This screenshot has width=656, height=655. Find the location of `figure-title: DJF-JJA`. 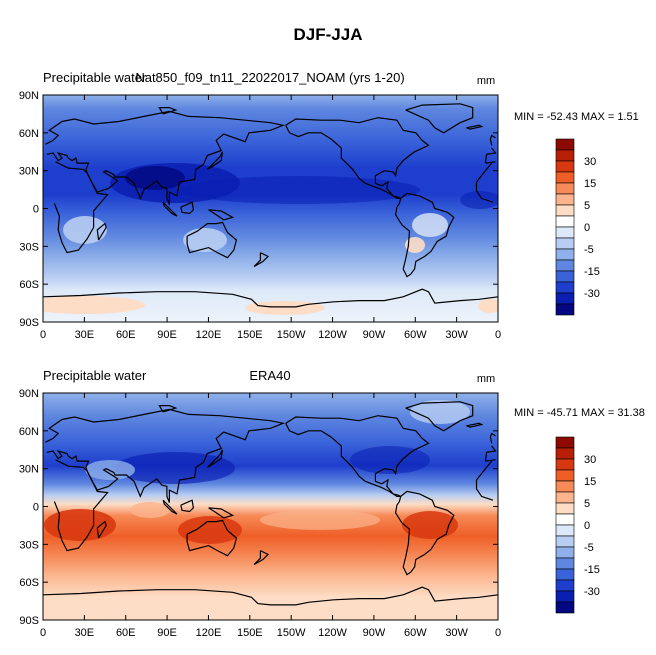

figure-title: DJF-JJA is located at coordinates (328, 34).